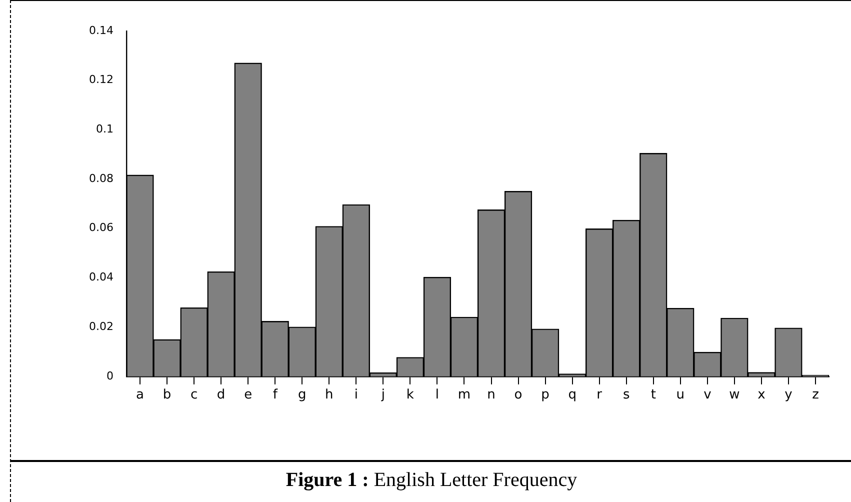  What do you see at coordinates (356, 395) in the screenshot?
I see `x-tick-label: i` at bounding box center [356, 395].